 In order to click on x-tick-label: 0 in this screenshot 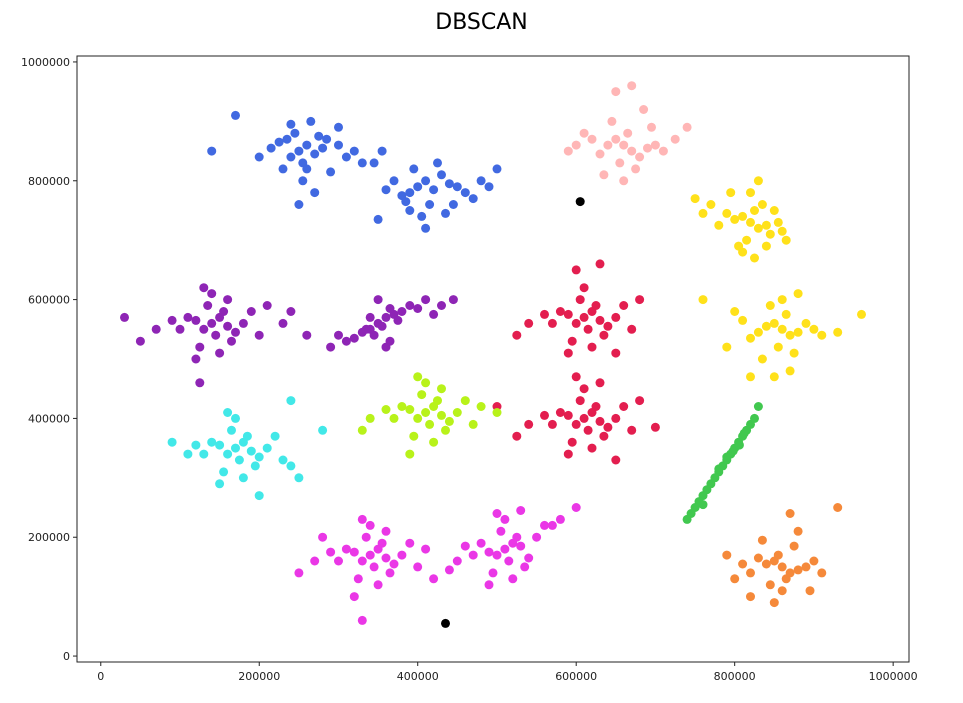, I will do `click(100, 676)`.